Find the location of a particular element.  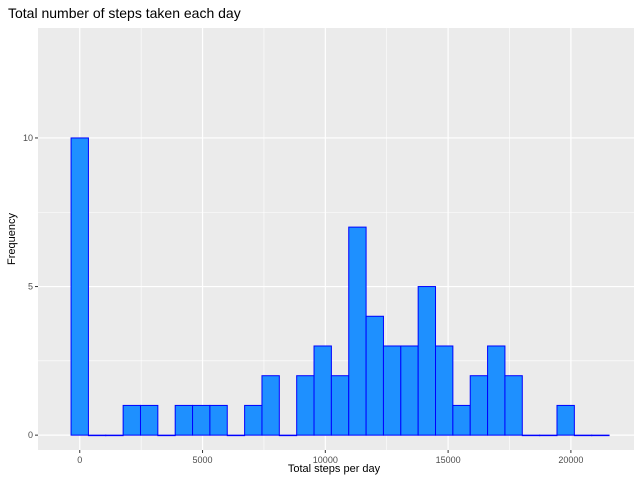

y-axis-title: Frequency is located at coordinates (12, 239).